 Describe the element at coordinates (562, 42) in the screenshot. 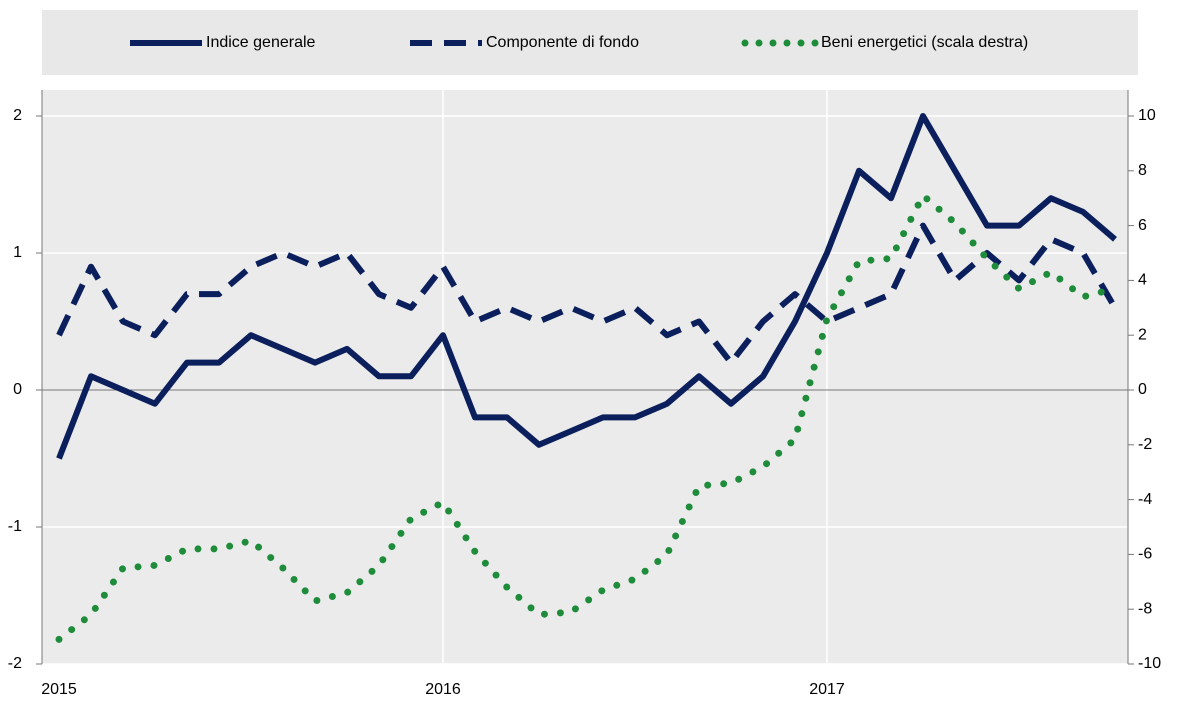

I see `legend-label: Componente di fondo` at that location.